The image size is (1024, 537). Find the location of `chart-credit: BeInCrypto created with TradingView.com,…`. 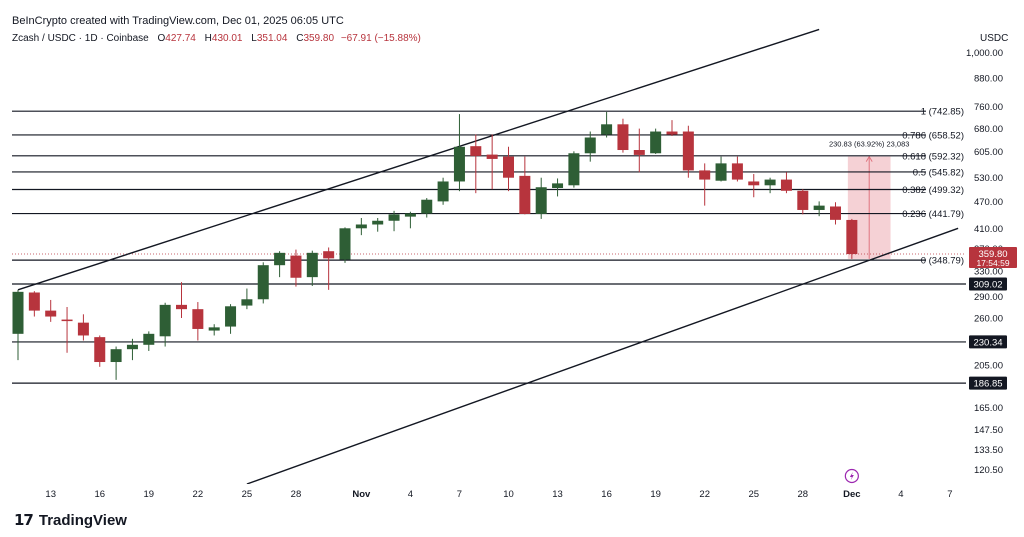

chart-credit: BeInCrypto created with TradingView.com,… is located at coordinates (178, 21).